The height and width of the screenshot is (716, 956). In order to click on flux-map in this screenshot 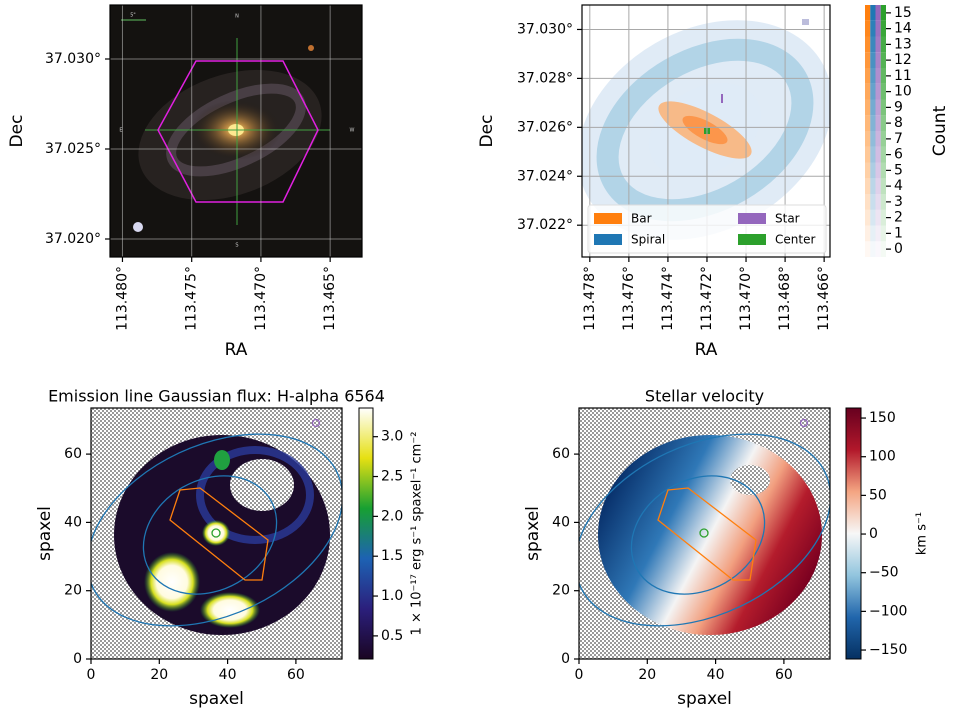, I will do `click(216, 533)`.